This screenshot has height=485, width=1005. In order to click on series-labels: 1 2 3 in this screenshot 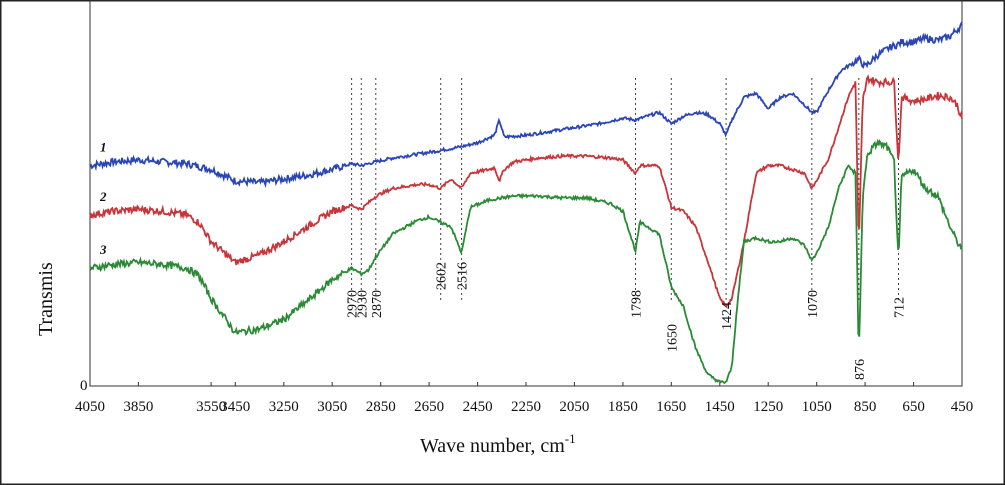, I will do `click(103, 199)`.